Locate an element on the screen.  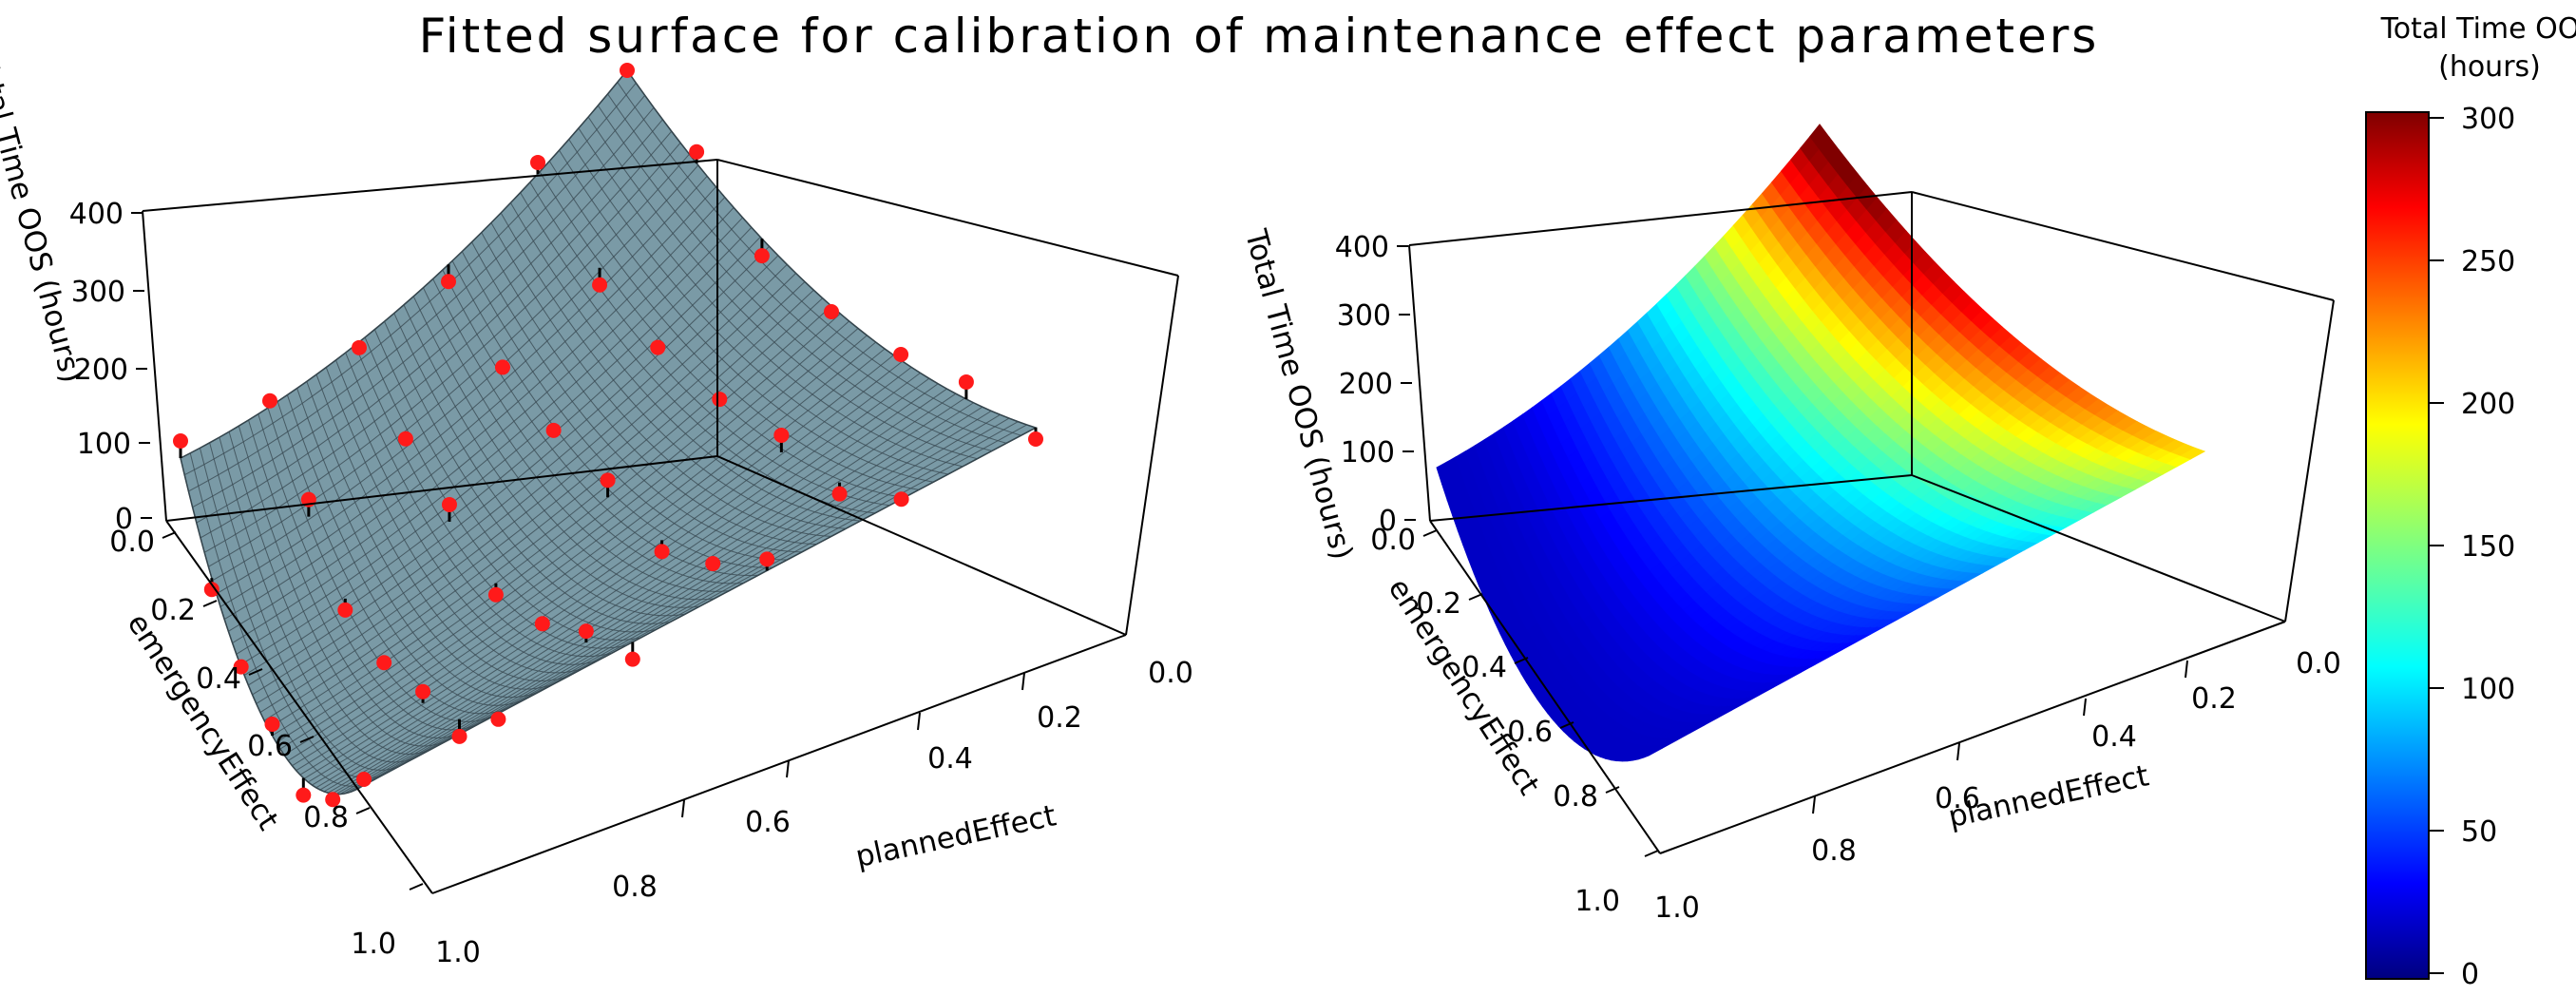
colorbar-tick-label: 250 is located at coordinates (2488, 261).